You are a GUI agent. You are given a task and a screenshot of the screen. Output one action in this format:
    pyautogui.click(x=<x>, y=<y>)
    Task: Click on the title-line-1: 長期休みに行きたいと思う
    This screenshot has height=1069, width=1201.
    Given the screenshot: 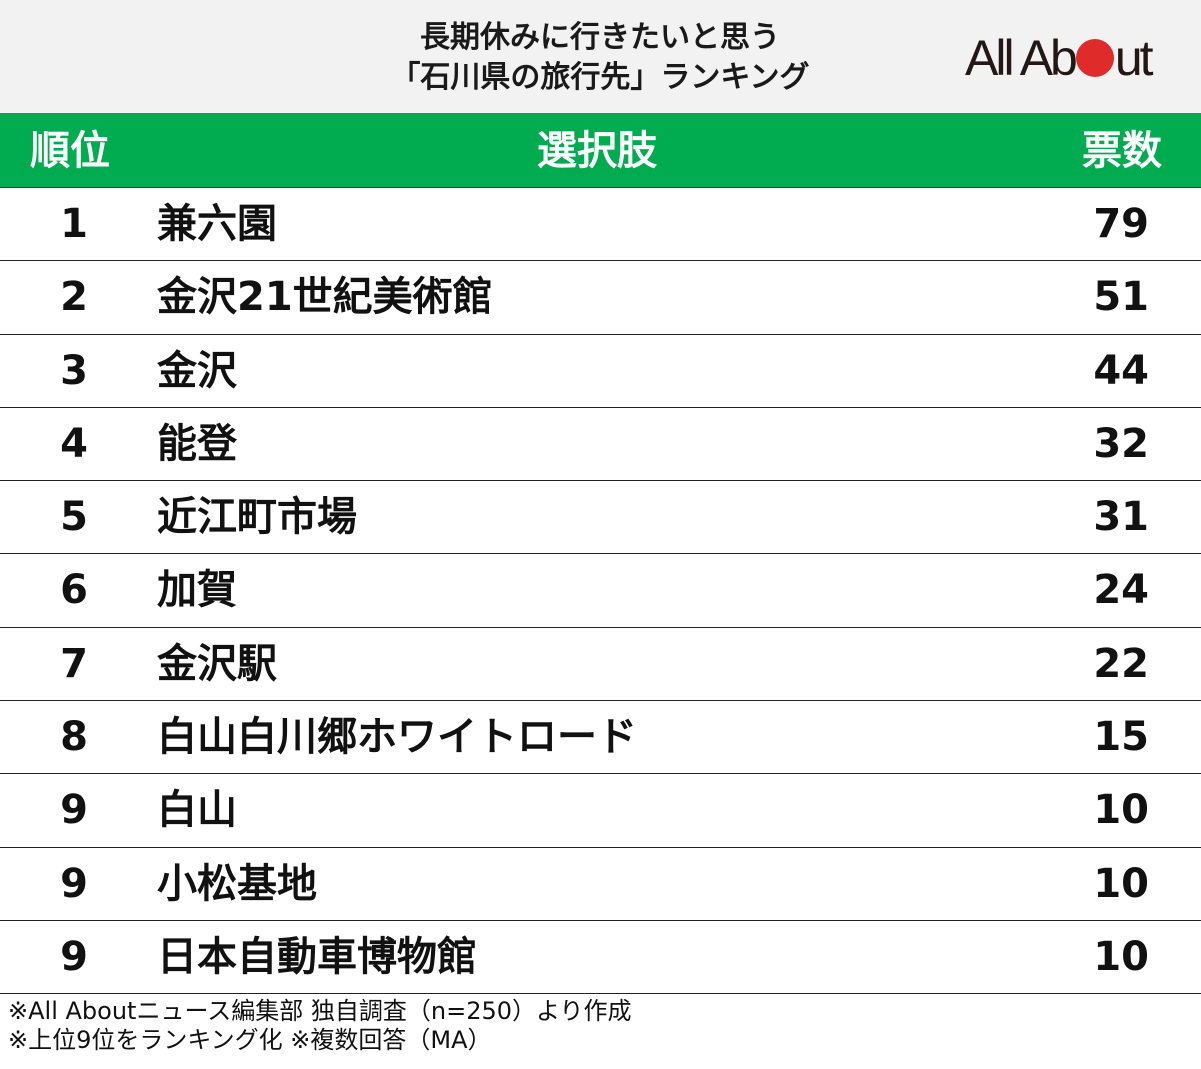 What is the action you would take?
    pyautogui.click(x=600, y=37)
    